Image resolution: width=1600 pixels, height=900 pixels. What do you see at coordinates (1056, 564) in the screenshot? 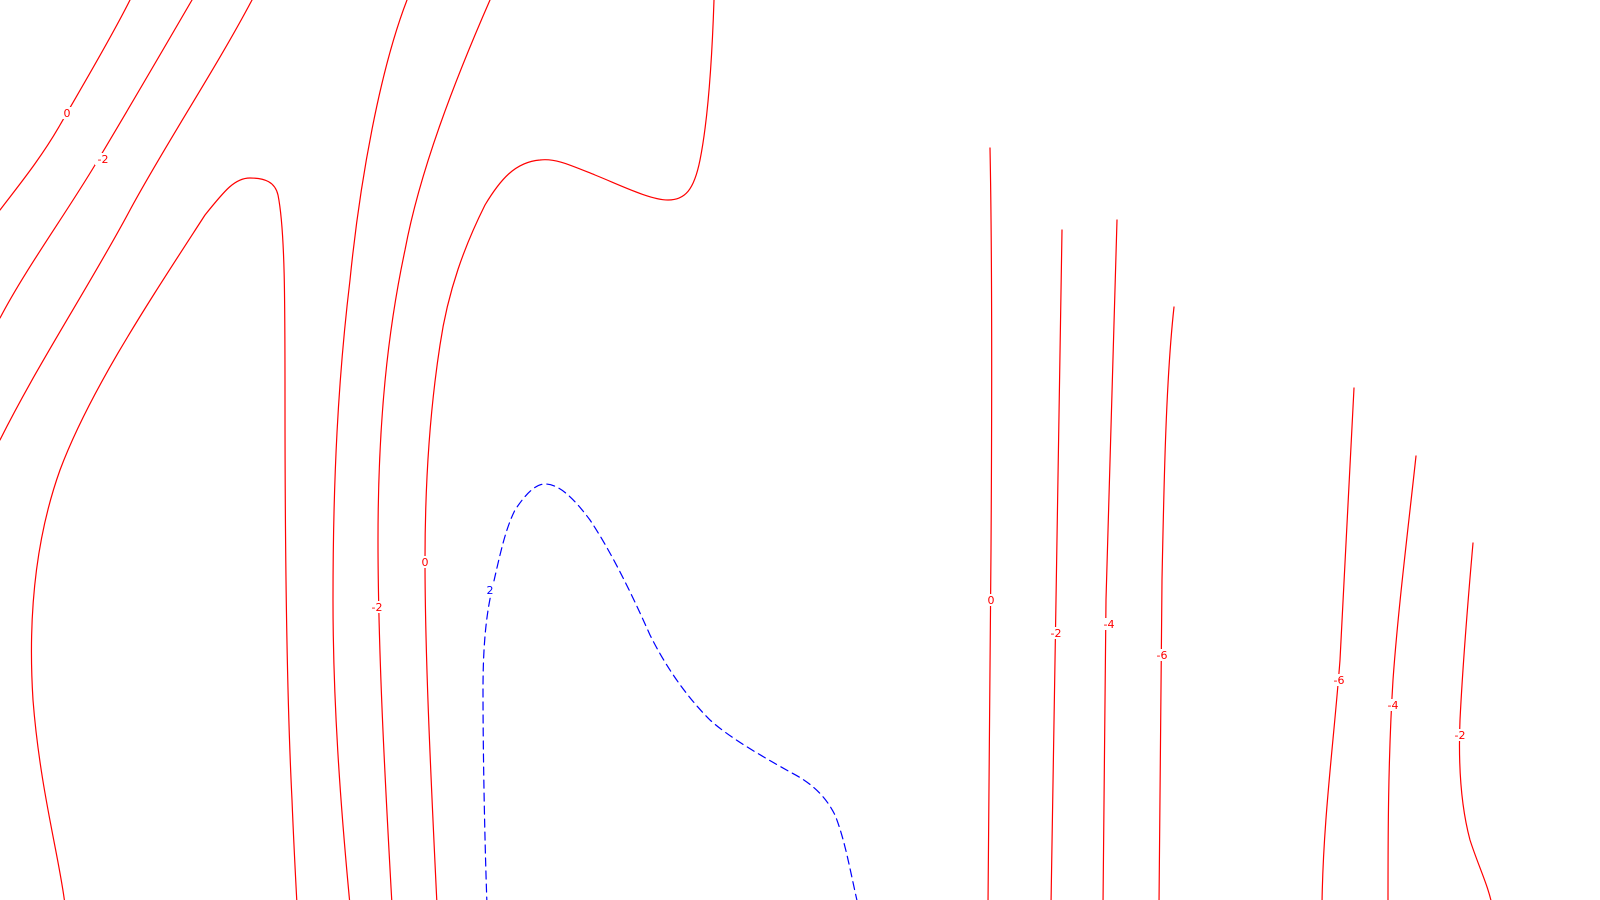
I see `contour-line-c9` at bounding box center [1056, 564].